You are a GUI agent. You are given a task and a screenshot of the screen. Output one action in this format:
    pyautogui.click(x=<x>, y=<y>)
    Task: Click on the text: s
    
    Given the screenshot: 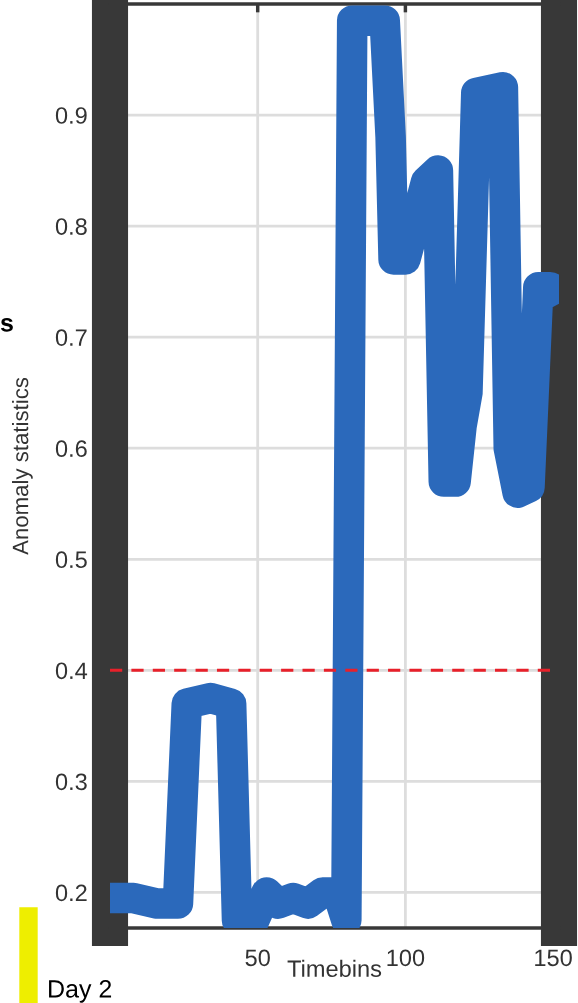 What is the action you would take?
    pyautogui.click(x=6, y=325)
    